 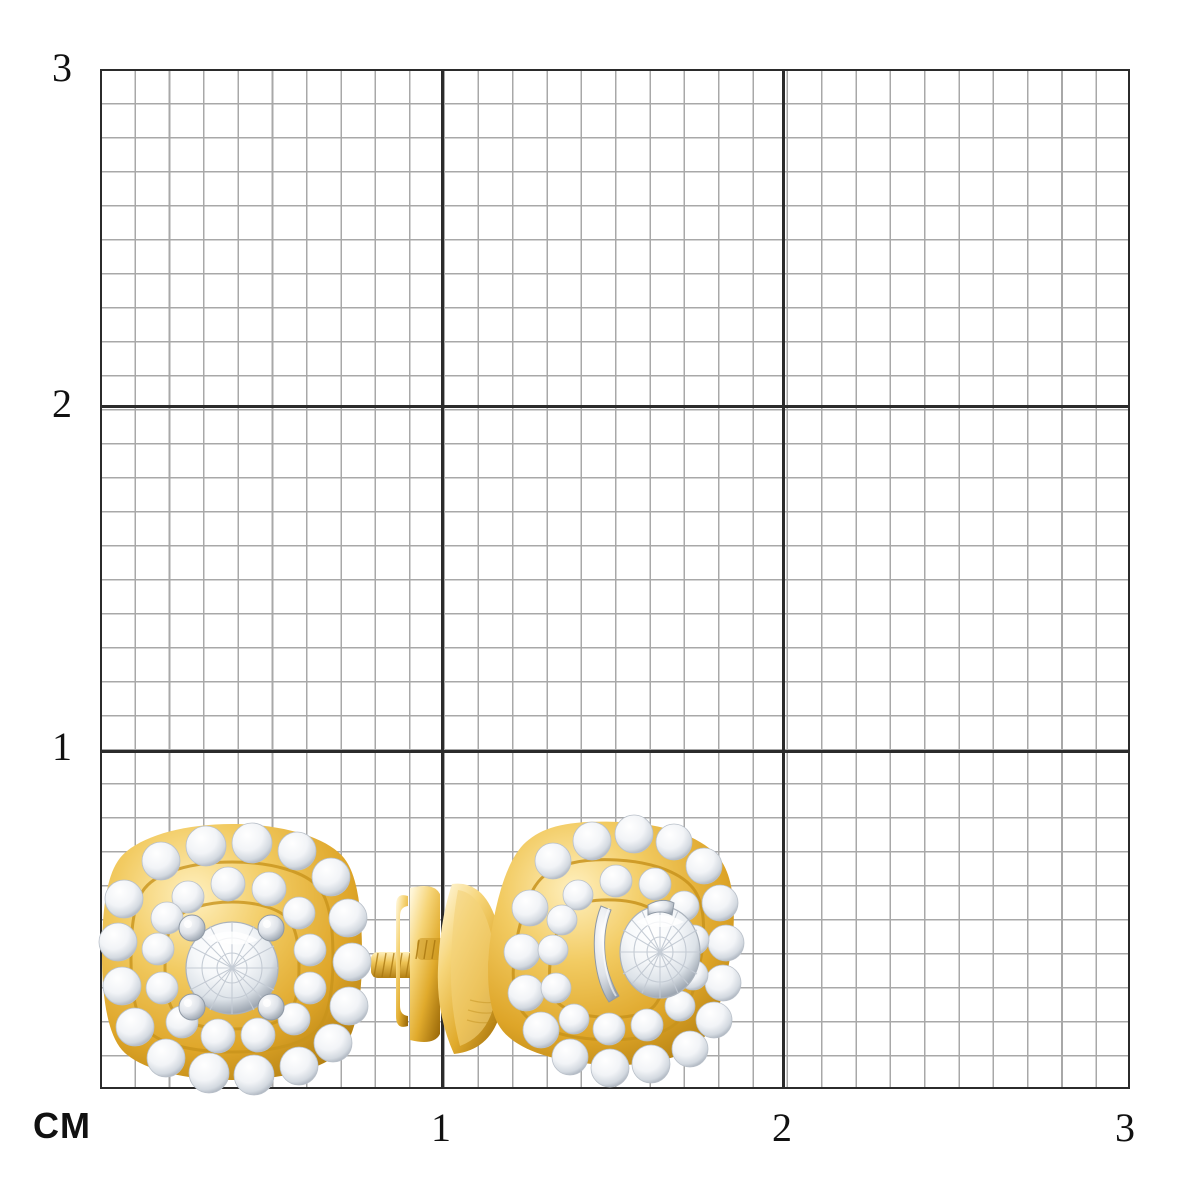 What do you see at coordinates (783, 579) in the screenshot?
I see `gridline-major-vertical-2cm` at bounding box center [783, 579].